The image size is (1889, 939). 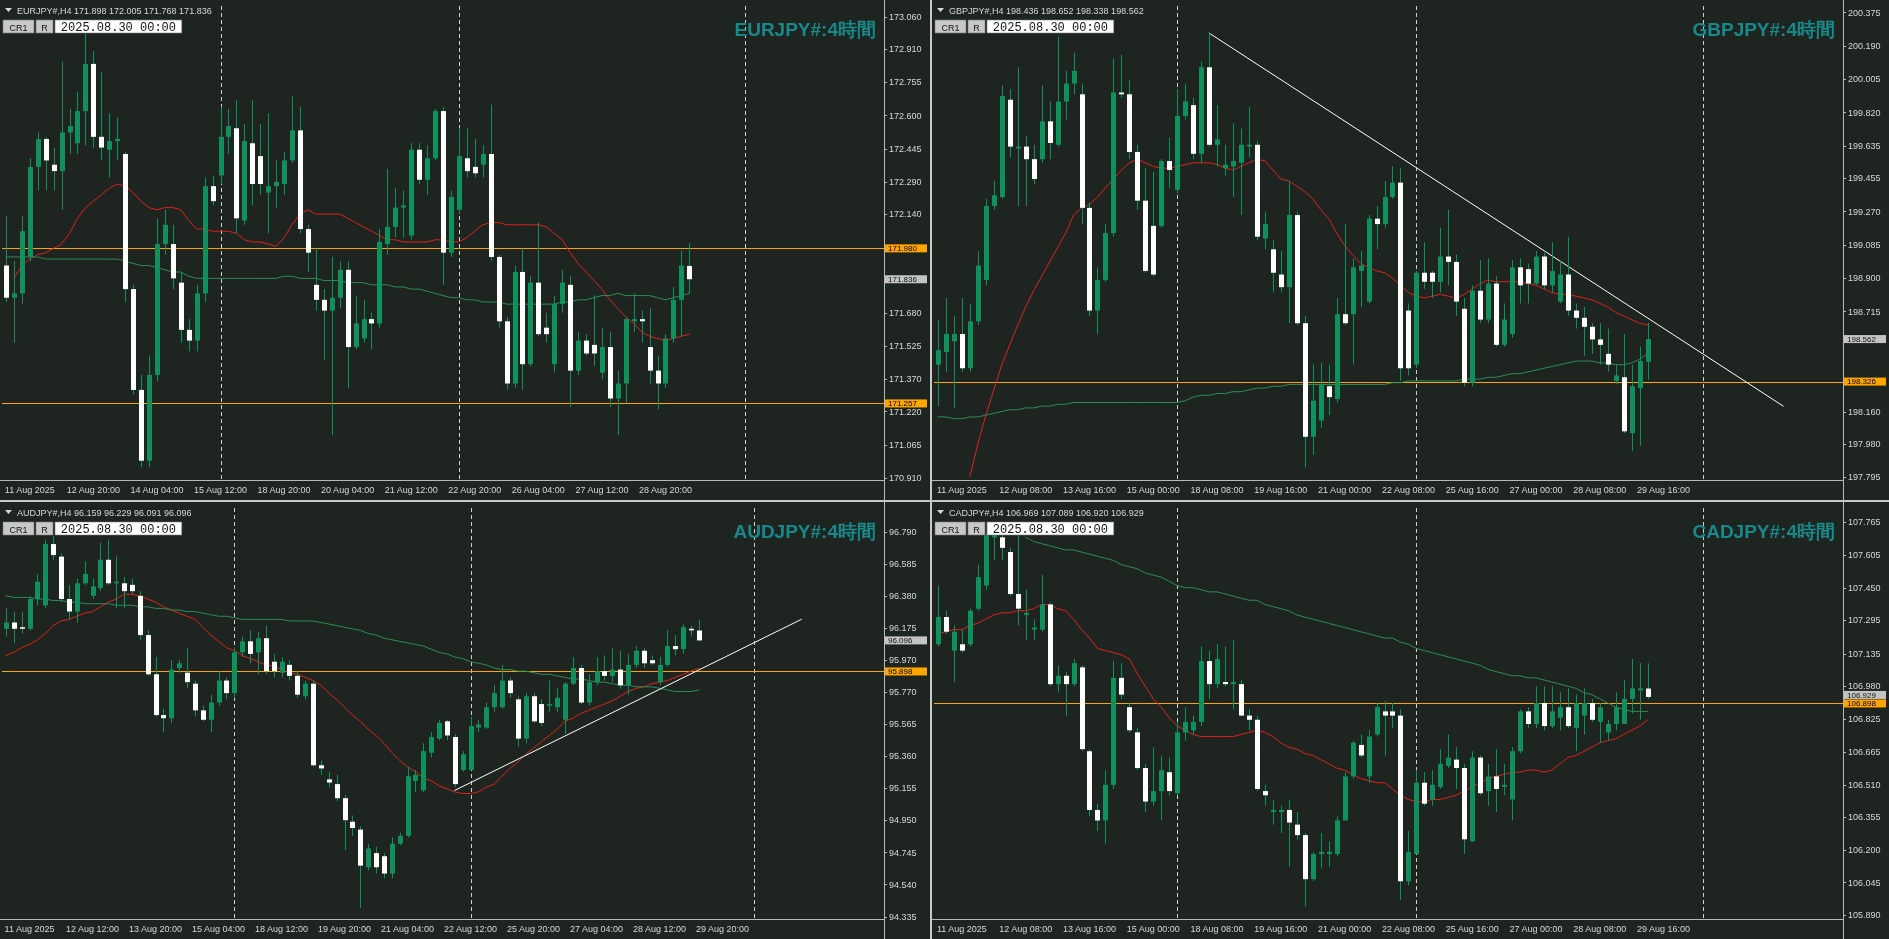 What do you see at coordinates (905, 312) in the screenshot?
I see `y-tick-label: 171.680` at bounding box center [905, 312].